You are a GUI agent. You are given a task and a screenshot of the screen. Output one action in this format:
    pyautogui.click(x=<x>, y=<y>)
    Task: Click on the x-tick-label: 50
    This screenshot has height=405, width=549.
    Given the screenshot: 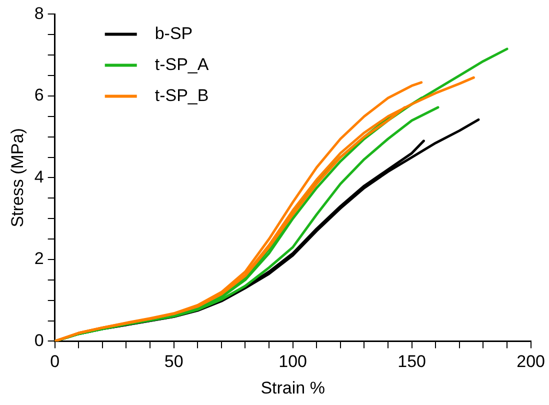 What is the action you would take?
    pyautogui.click(x=174, y=362)
    